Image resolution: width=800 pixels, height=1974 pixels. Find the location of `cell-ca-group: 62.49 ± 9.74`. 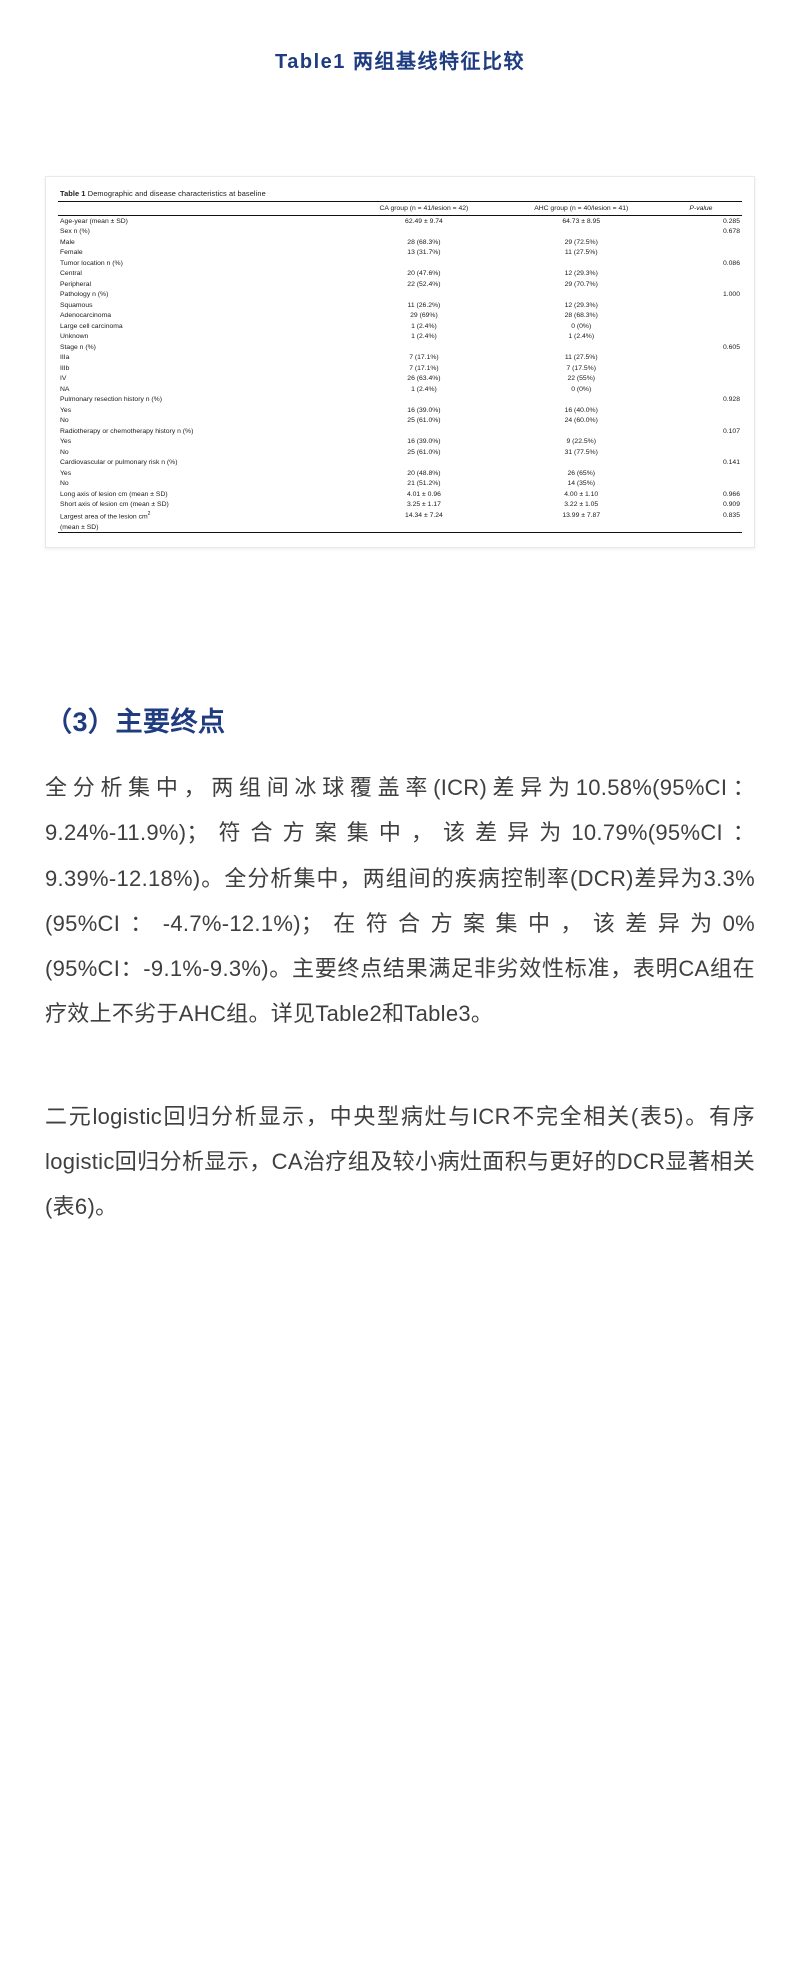

cell-ca-group: 62.49 ± 9.74 is located at coordinates (424, 221).